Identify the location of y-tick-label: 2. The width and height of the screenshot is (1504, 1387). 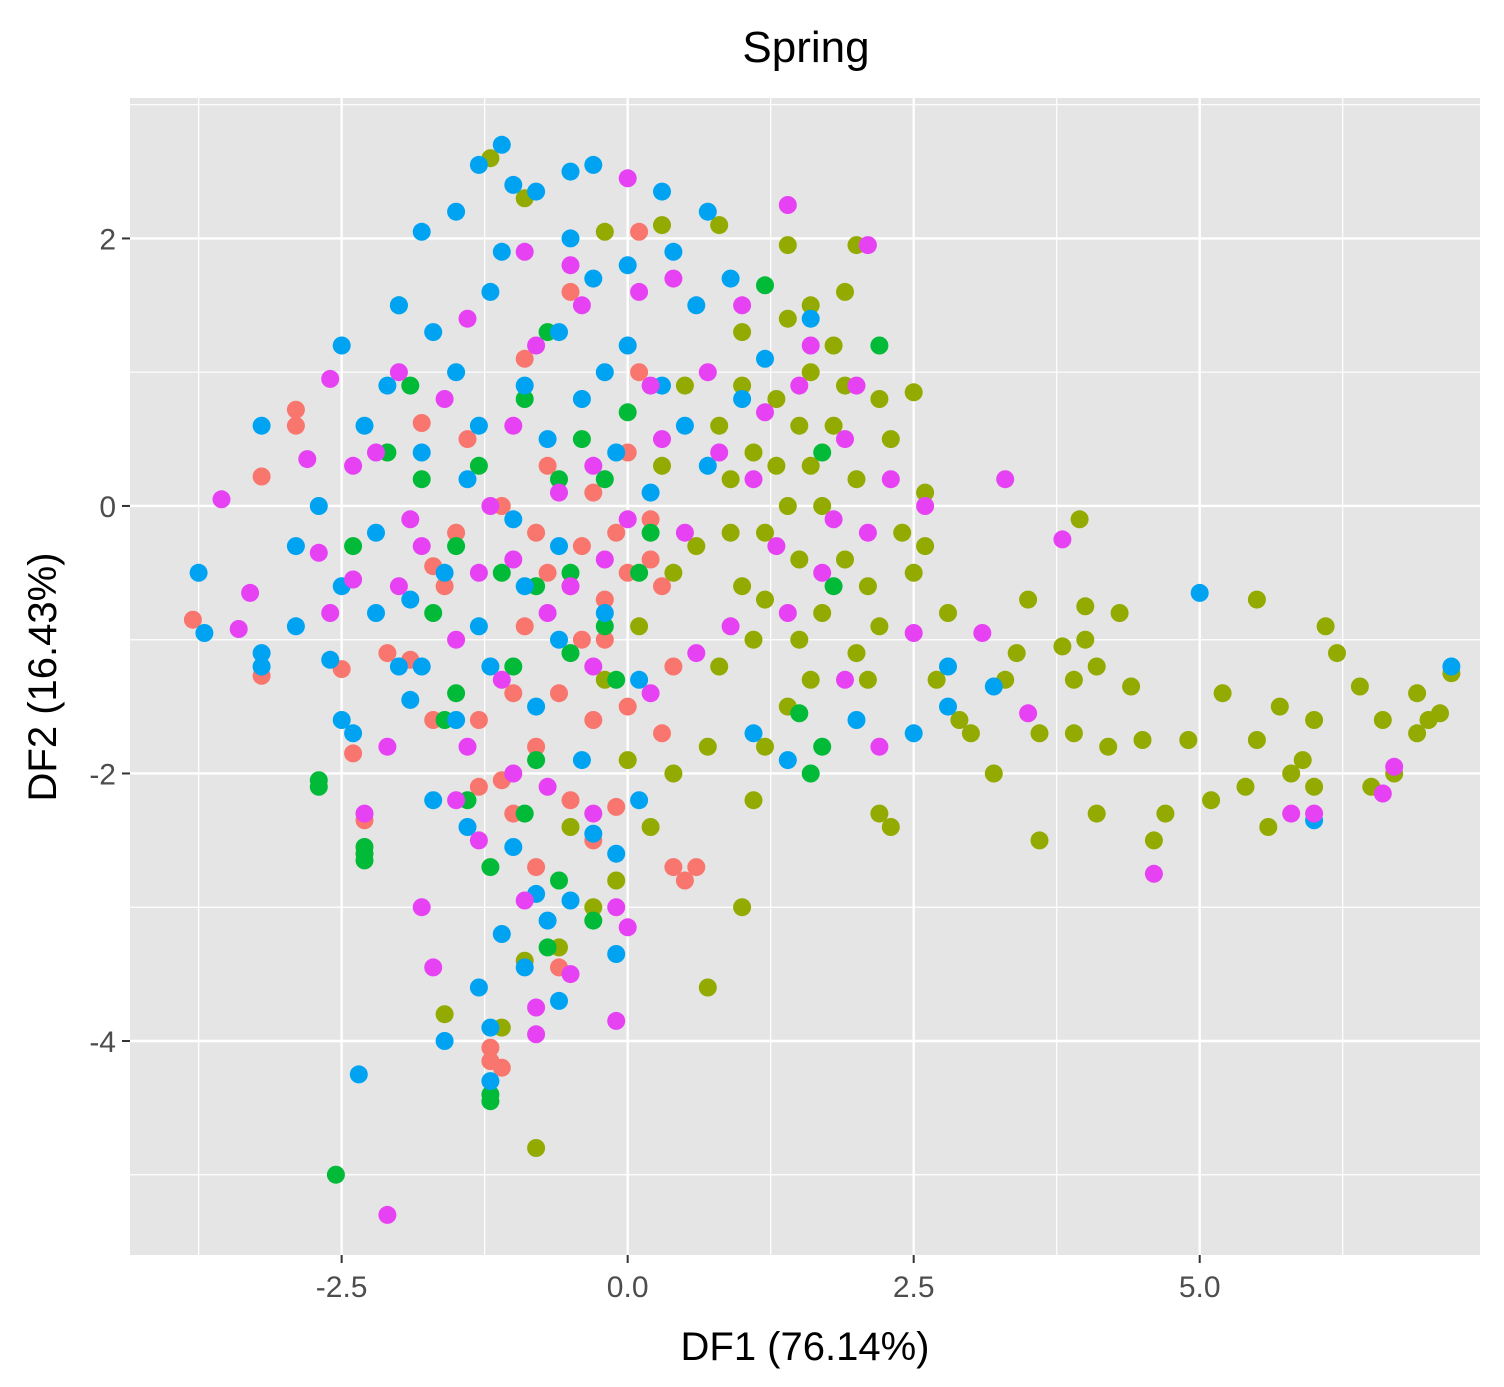
(107, 239).